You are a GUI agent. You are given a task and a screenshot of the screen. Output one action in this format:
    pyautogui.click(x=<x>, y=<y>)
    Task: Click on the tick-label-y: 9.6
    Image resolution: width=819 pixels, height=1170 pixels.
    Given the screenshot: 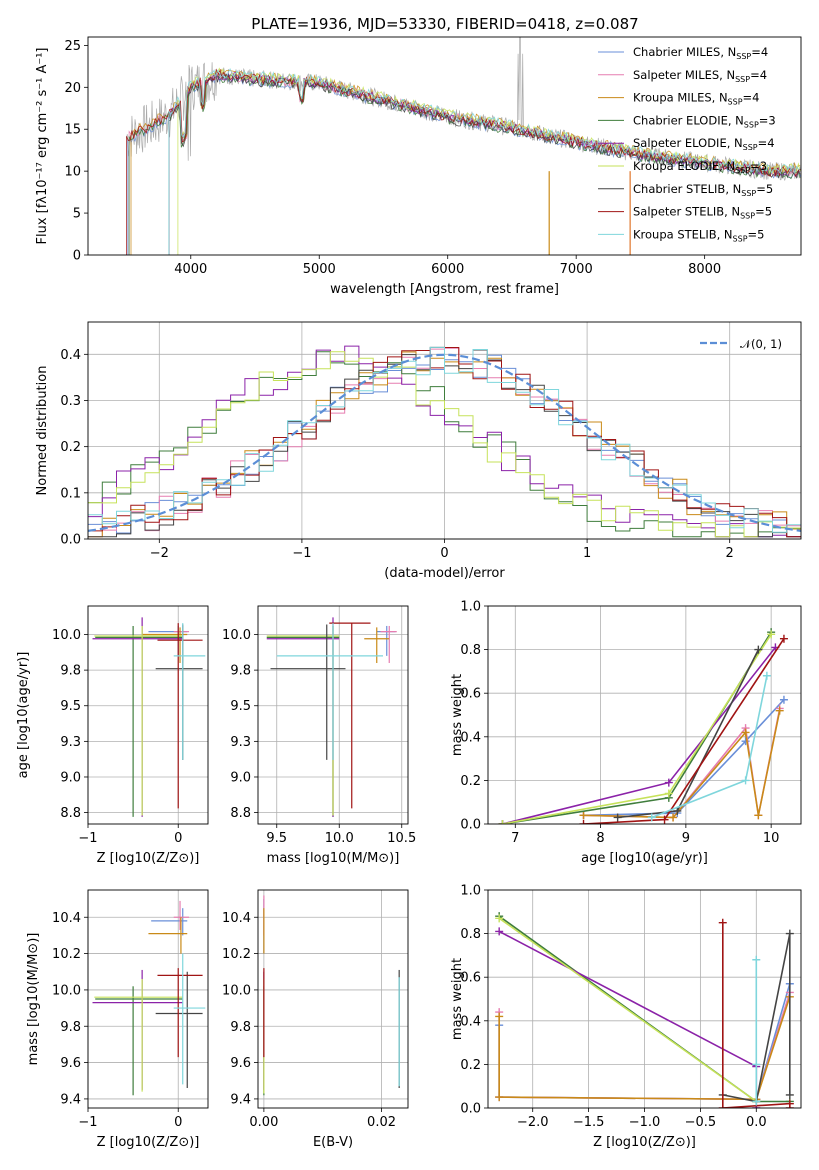 What is the action you would take?
    pyautogui.click(x=240, y=1063)
    